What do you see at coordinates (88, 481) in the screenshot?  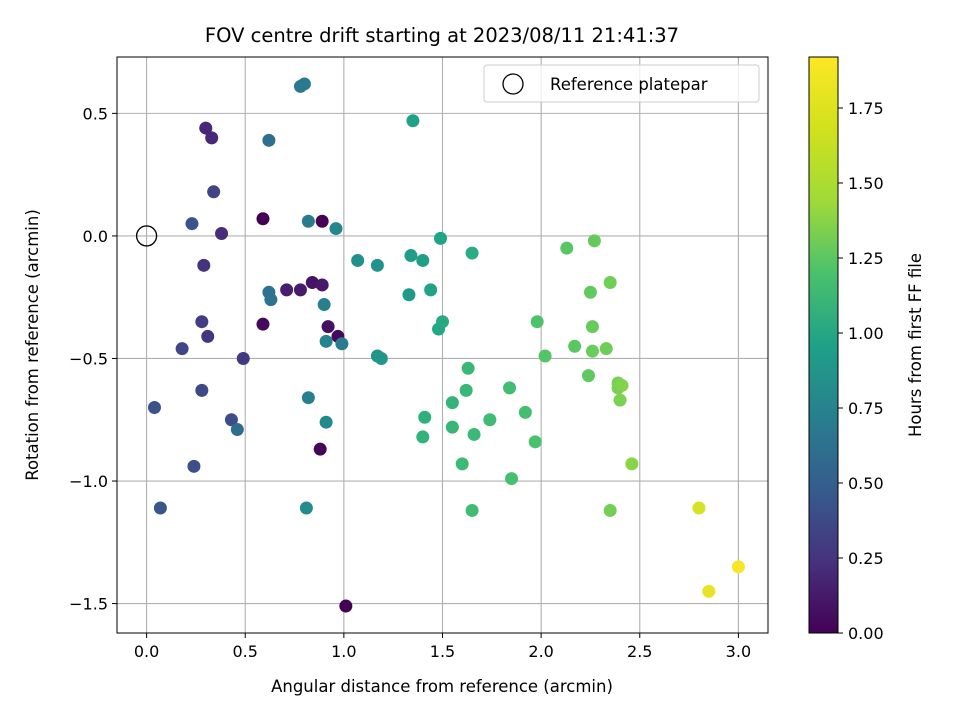 I see `y-tick-label: −1.0` at bounding box center [88, 481].